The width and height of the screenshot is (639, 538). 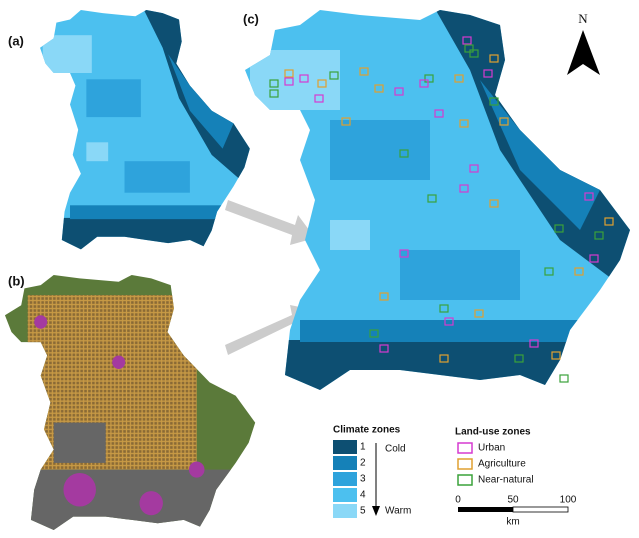 What do you see at coordinates (16, 40) in the screenshot?
I see `panel-label: (a)` at bounding box center [16, 40].